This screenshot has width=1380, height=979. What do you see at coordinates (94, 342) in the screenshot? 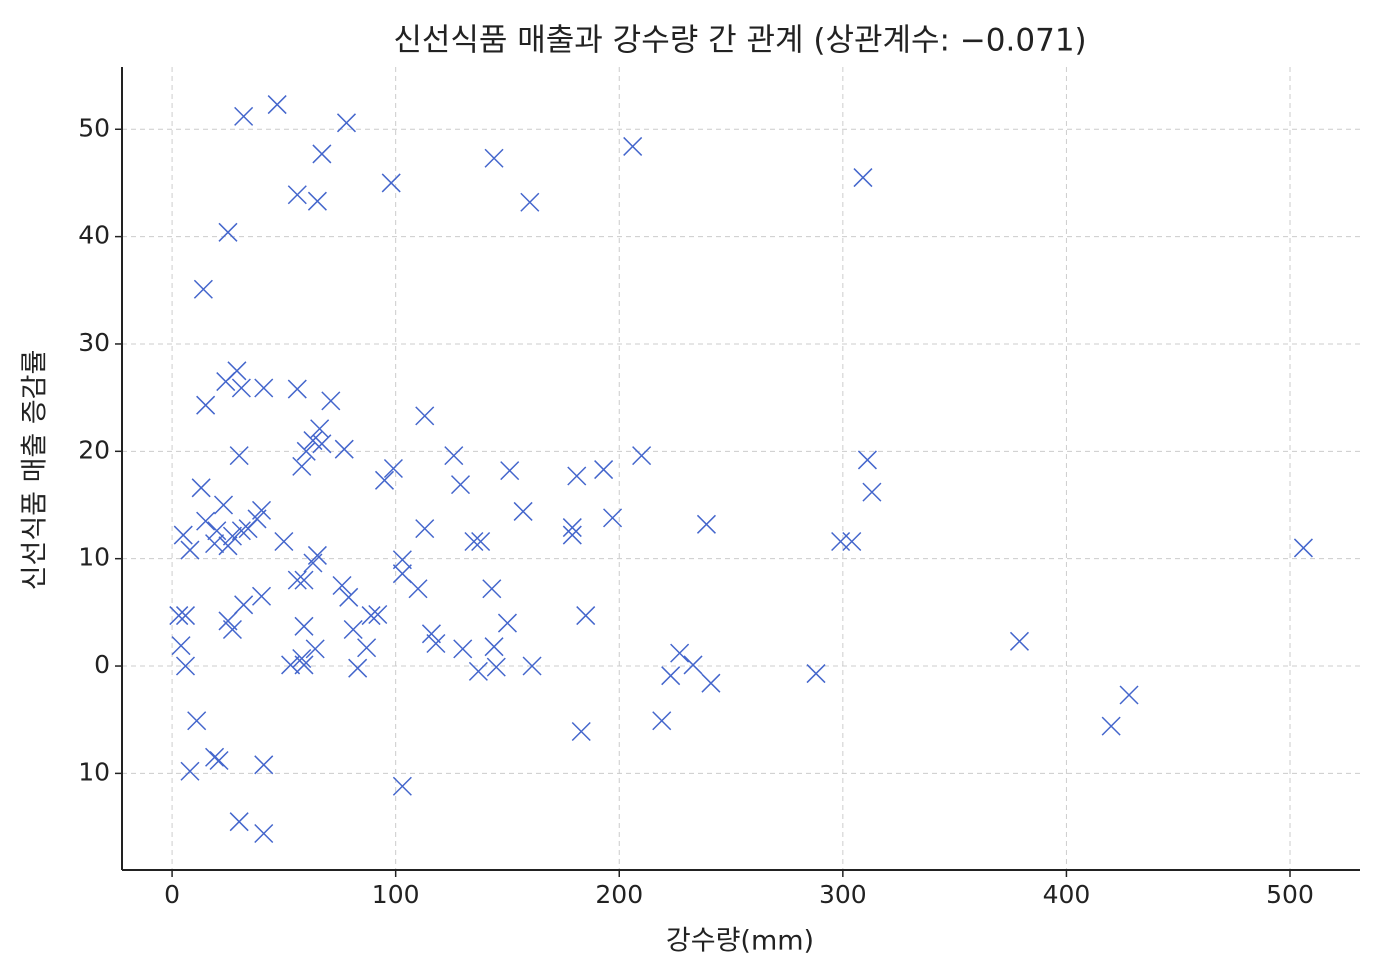
I see `y-tick-label: 30` at bounding box center [94, 342].